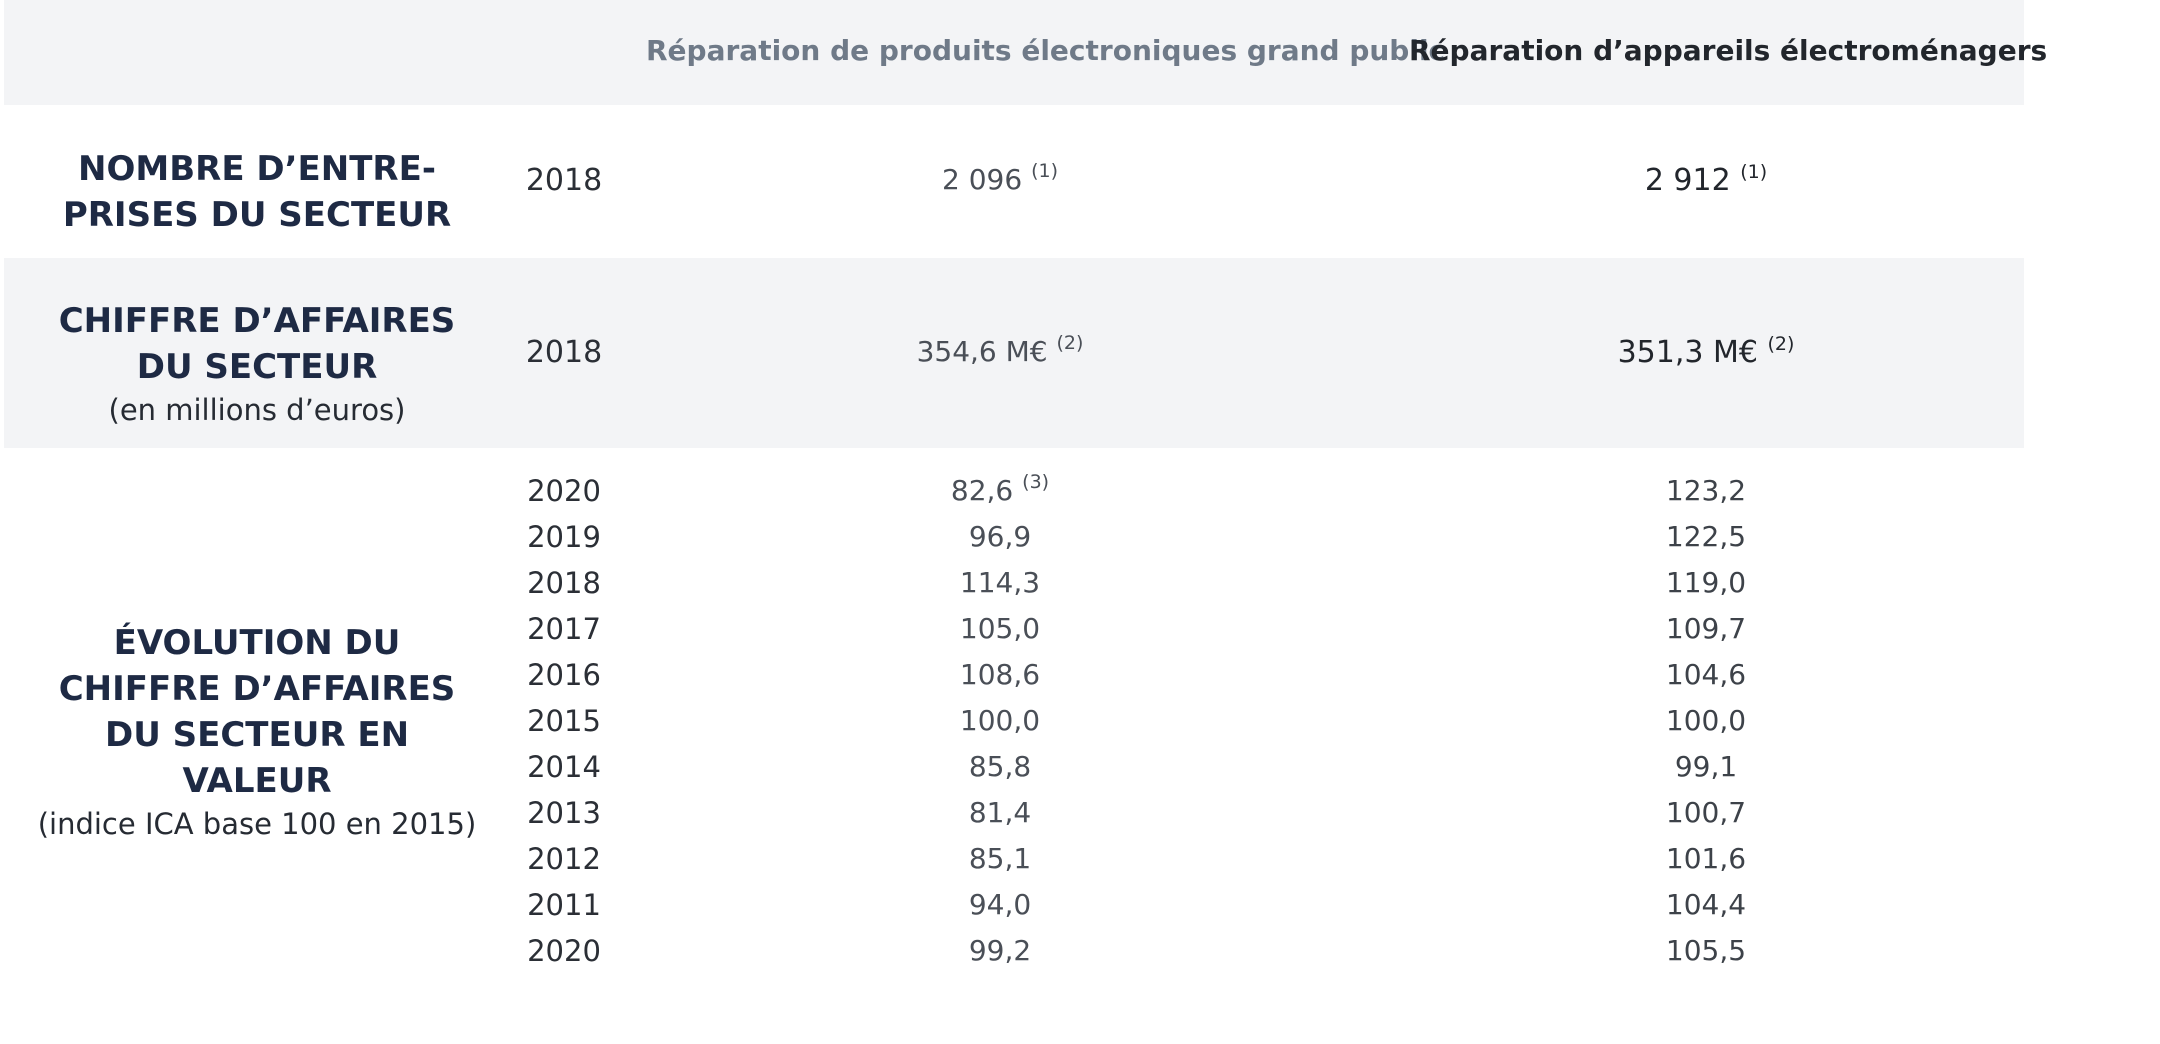 The image size is (2160, 1044). I want to click on evolution-row: 2020 99,2 105,5, so click(1014, 951).